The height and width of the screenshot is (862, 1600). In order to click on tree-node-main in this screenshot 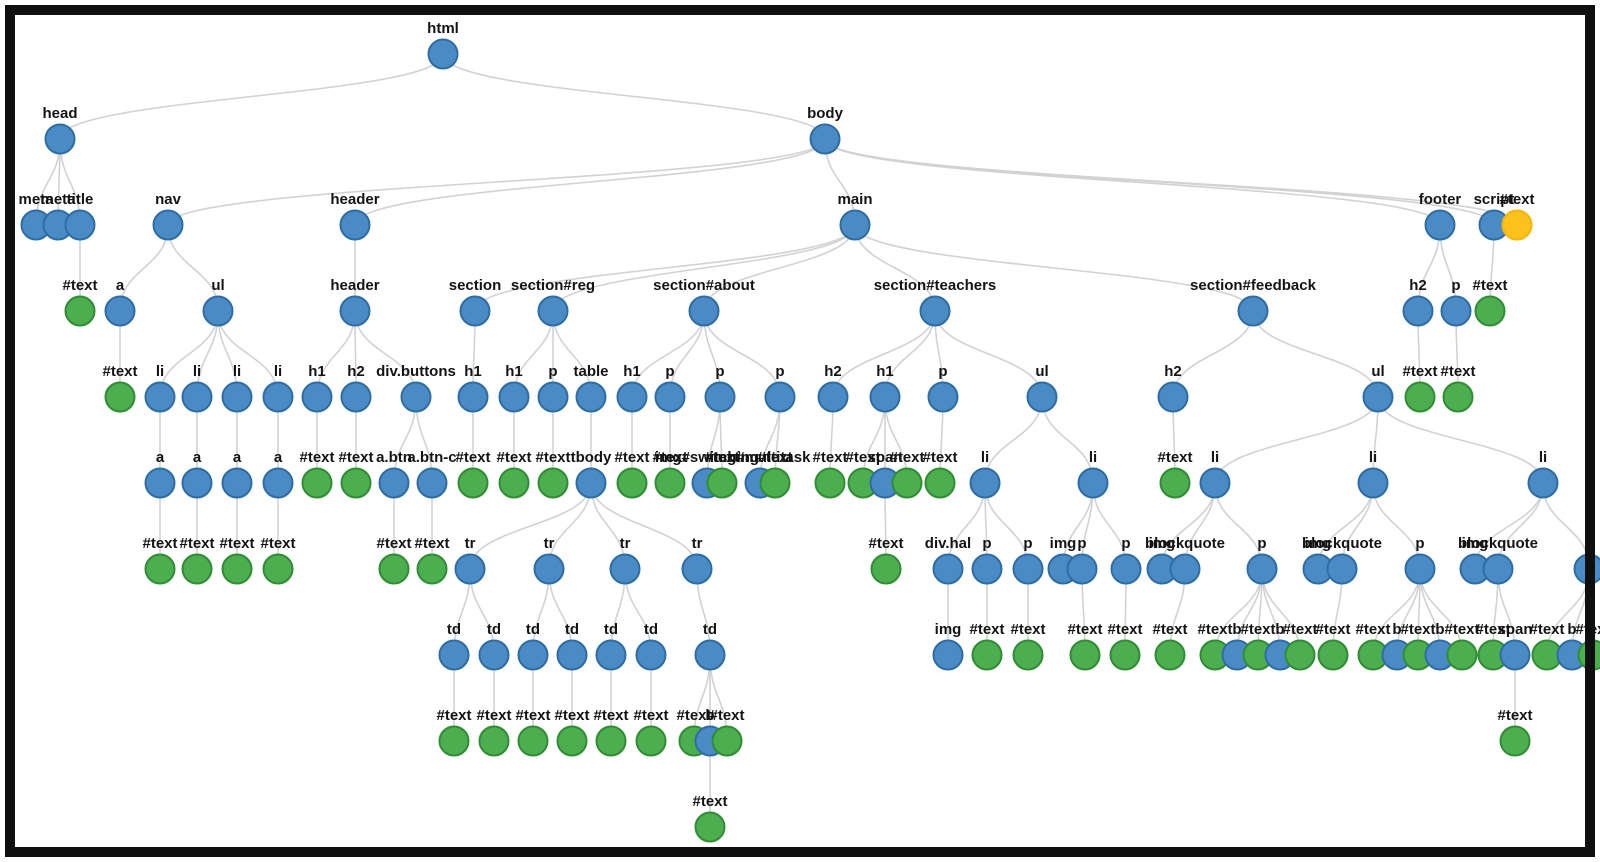, I will do `click(855, 225)`.